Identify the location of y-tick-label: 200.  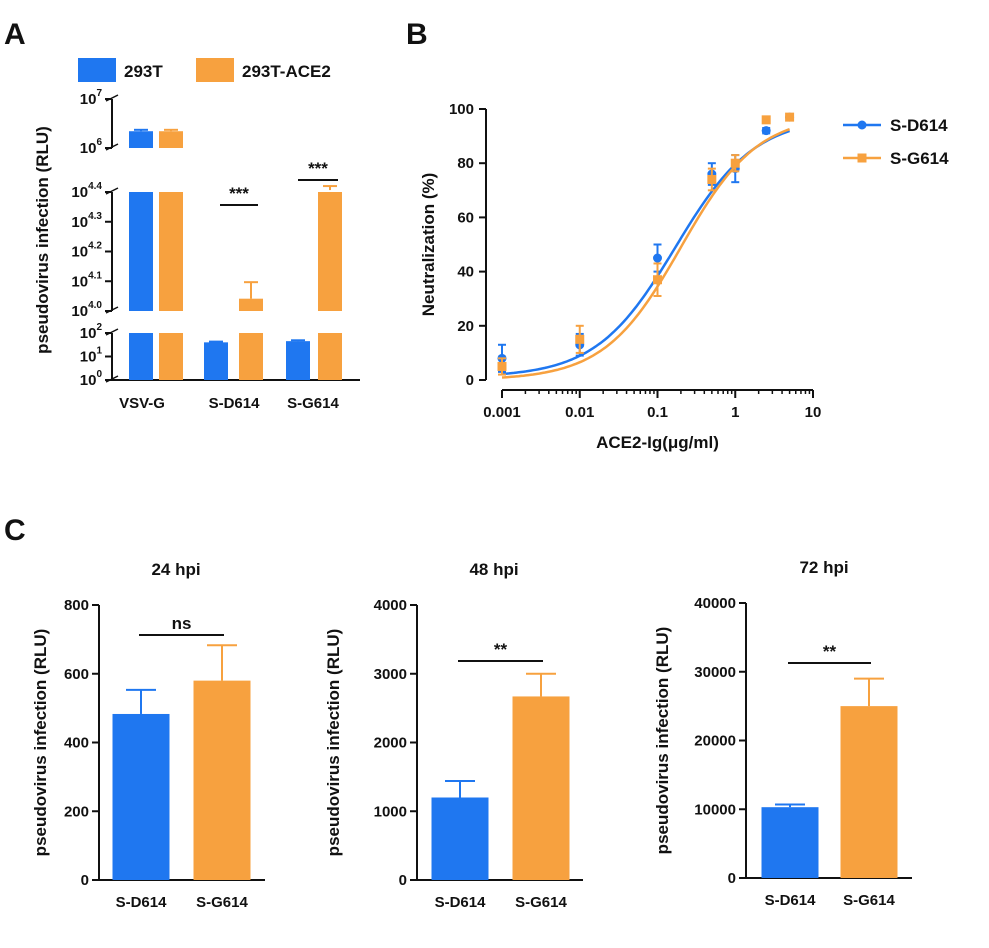
(76, 811).